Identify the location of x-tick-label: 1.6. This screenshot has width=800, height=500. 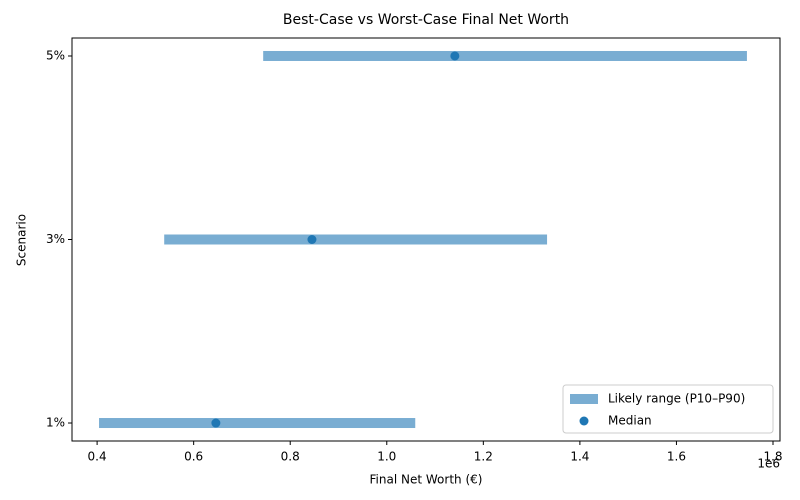
(676, 457).